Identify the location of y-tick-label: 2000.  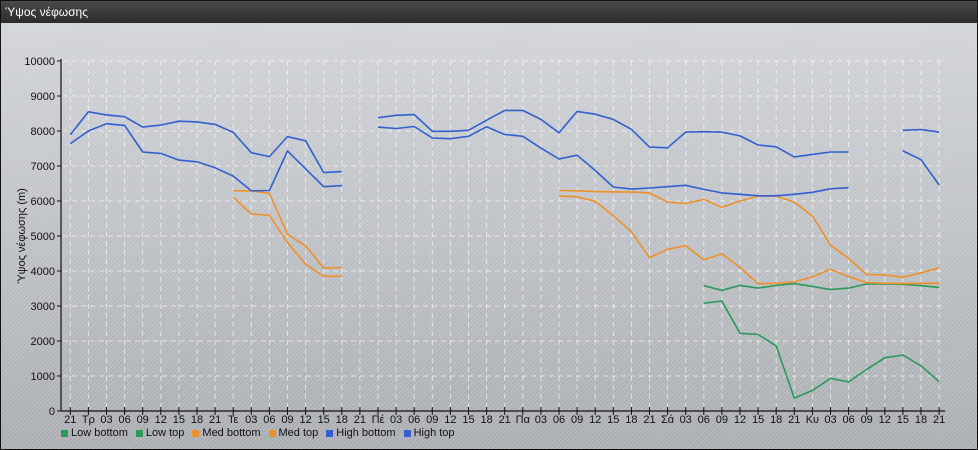
(43, 342).